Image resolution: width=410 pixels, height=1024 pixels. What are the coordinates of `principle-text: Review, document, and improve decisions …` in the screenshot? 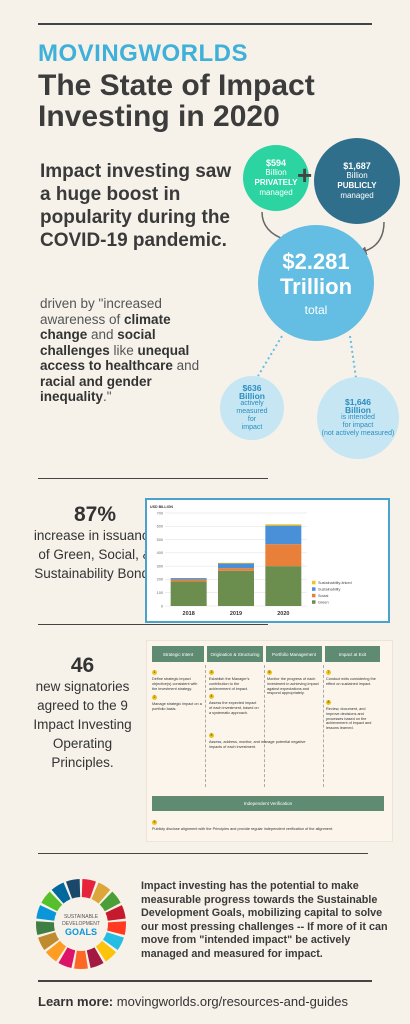 It's located at (349, 719).